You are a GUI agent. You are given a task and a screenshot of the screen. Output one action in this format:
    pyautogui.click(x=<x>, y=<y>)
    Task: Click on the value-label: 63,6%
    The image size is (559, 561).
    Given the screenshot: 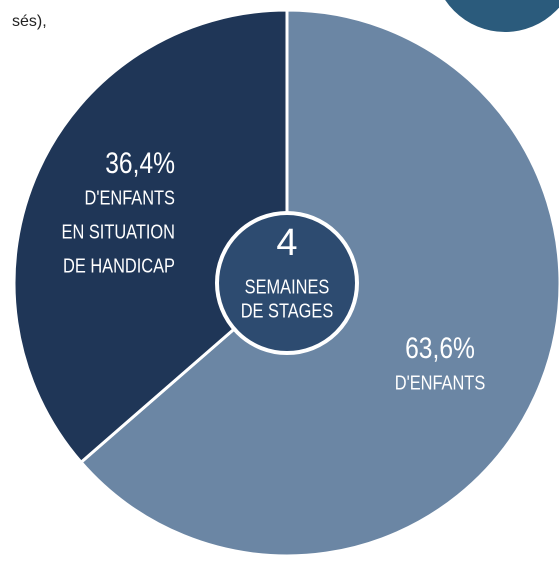 What is the action you would take?
    pyautogui.click(x=440, y=348)
    